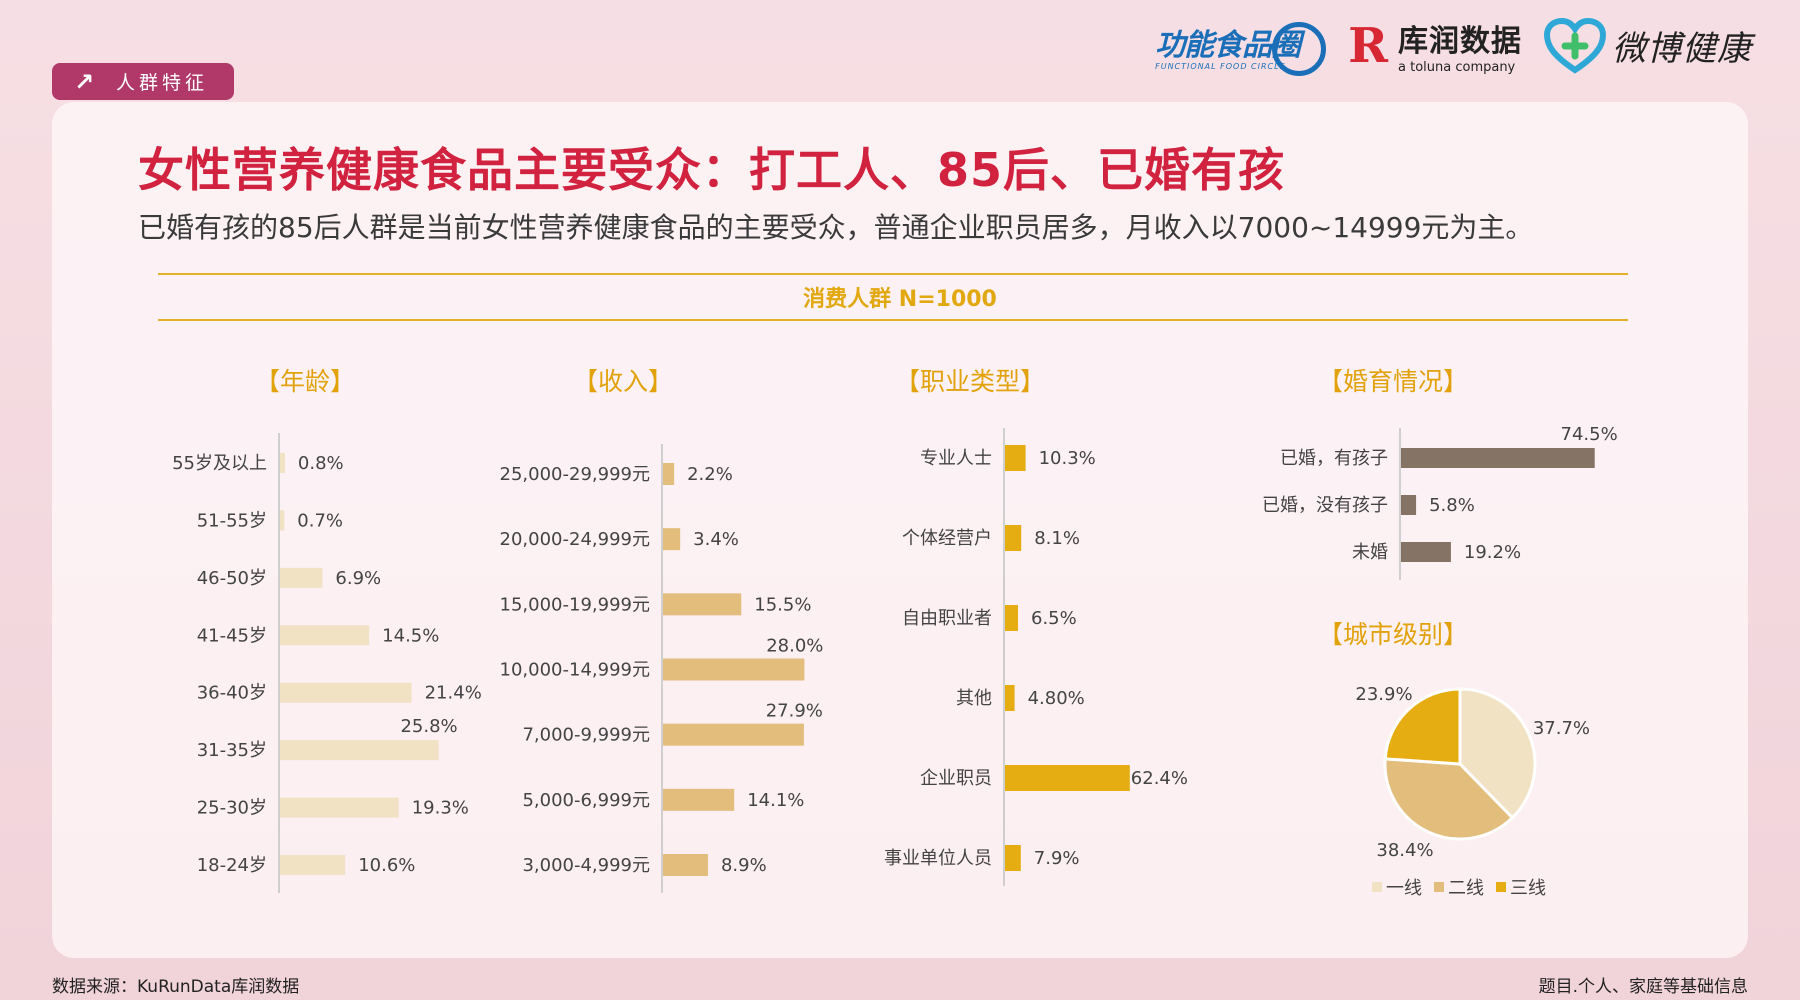 Image resolution: width=1800 pixels, height=1000 pixels. What do you see at coordinates (586, 800) in the screenshot?
I see `income-category-label: 5,000-6,999元` at bounding box center [586, 800].